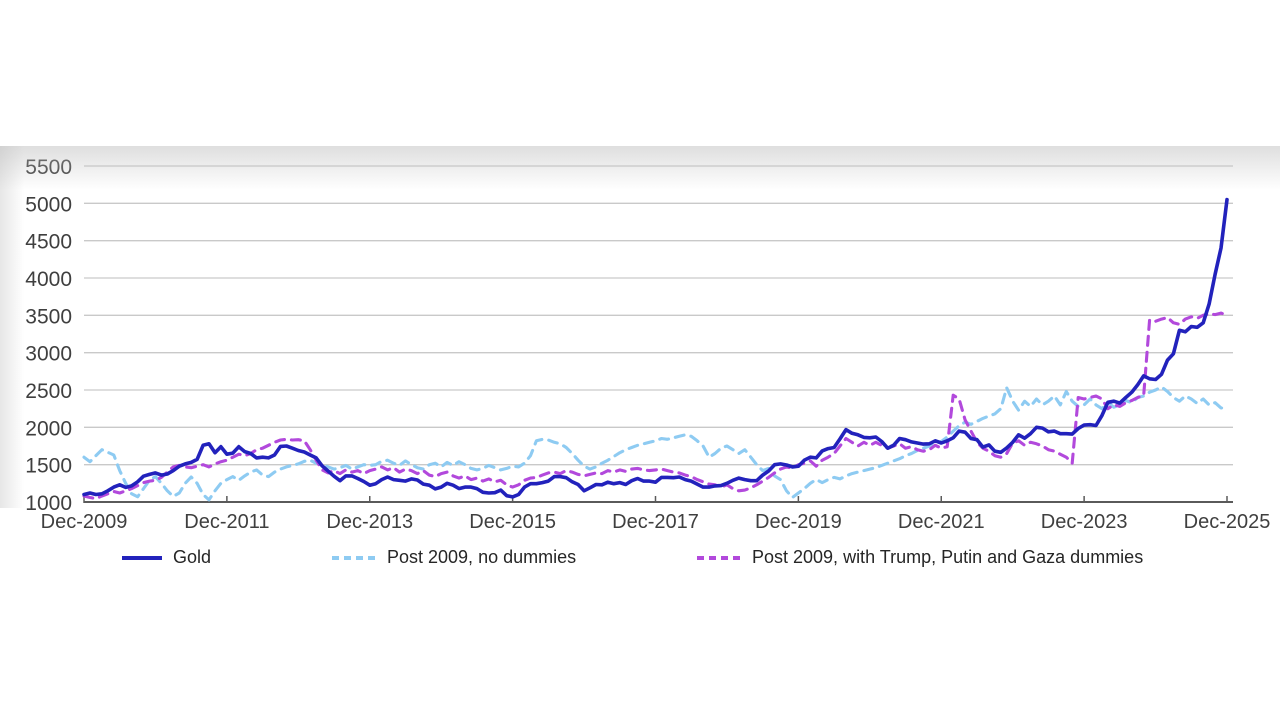  What do you see at coordinates (48, 466) in the screenshot?
I see `y-axis-tick-label: 1500` at bounding box center [48, 466].